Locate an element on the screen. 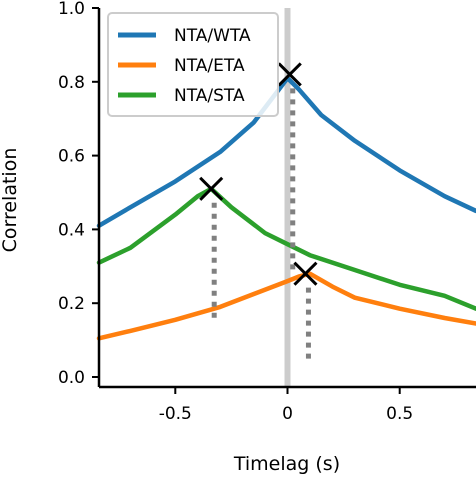 The width and height of the screenshot is (476, 478). y-tick-label: 0.0 is located at coordinates (71, 378).